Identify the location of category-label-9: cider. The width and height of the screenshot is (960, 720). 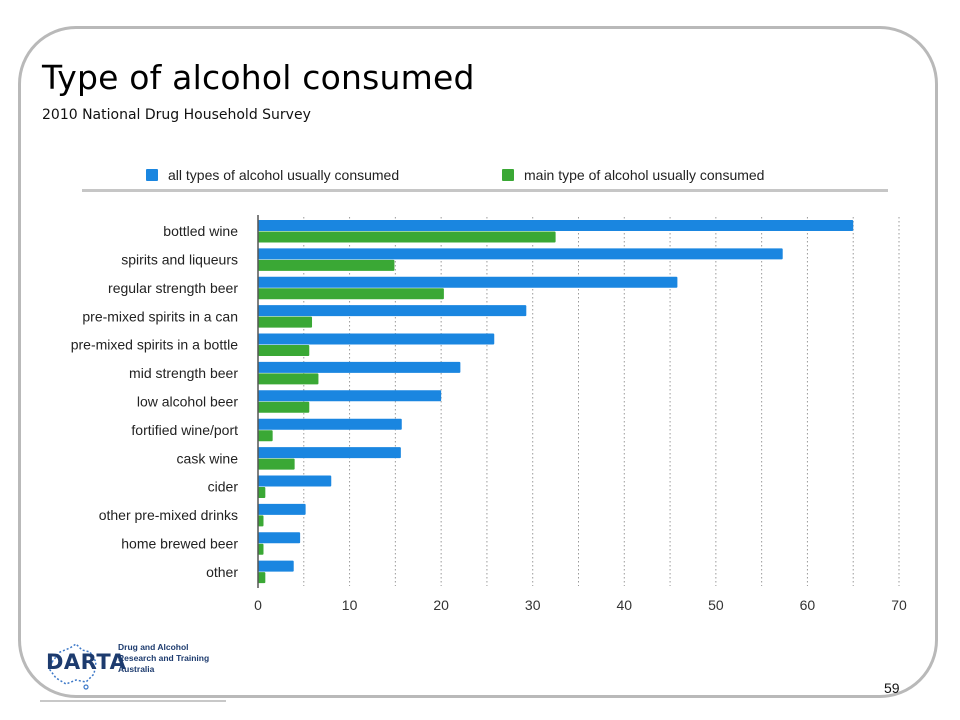
(223, 487).